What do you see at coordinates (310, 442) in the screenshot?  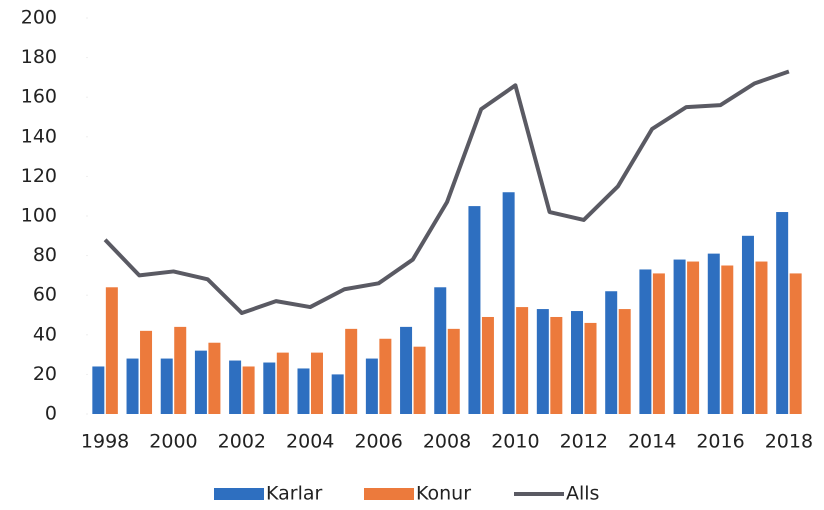 I see `x-tick-label: 2004` at bounding box center [310, 442].